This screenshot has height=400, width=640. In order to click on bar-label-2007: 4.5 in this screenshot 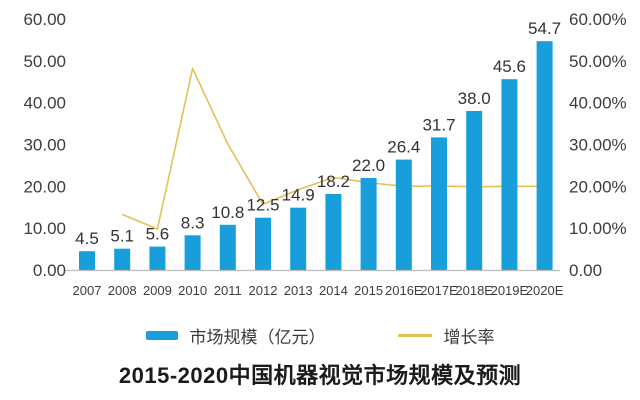, I will do `click(87, 238)`.